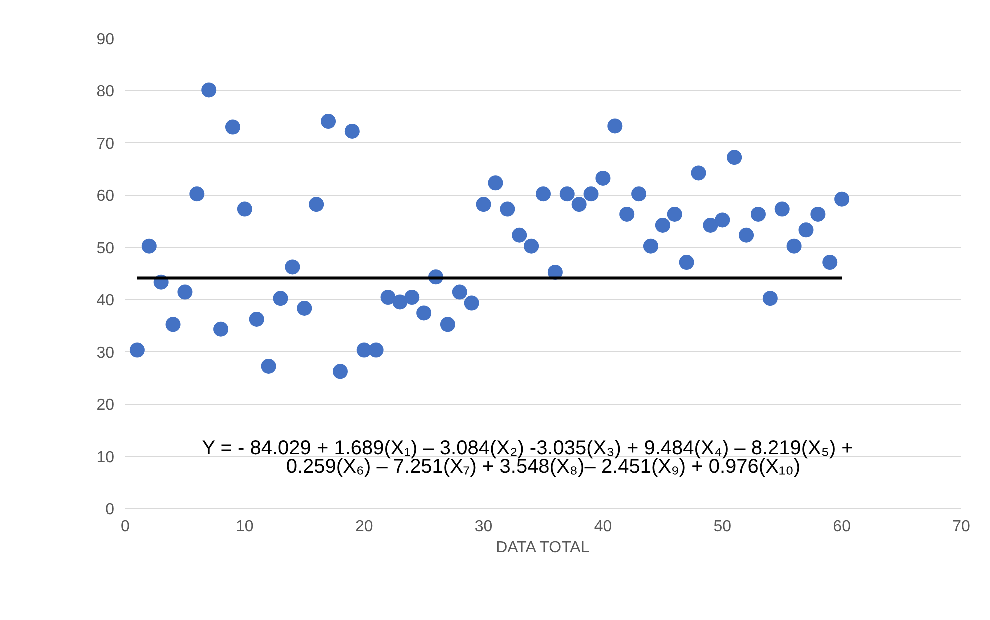  I want to click on x-tick-label: 40, so click(603, 527).